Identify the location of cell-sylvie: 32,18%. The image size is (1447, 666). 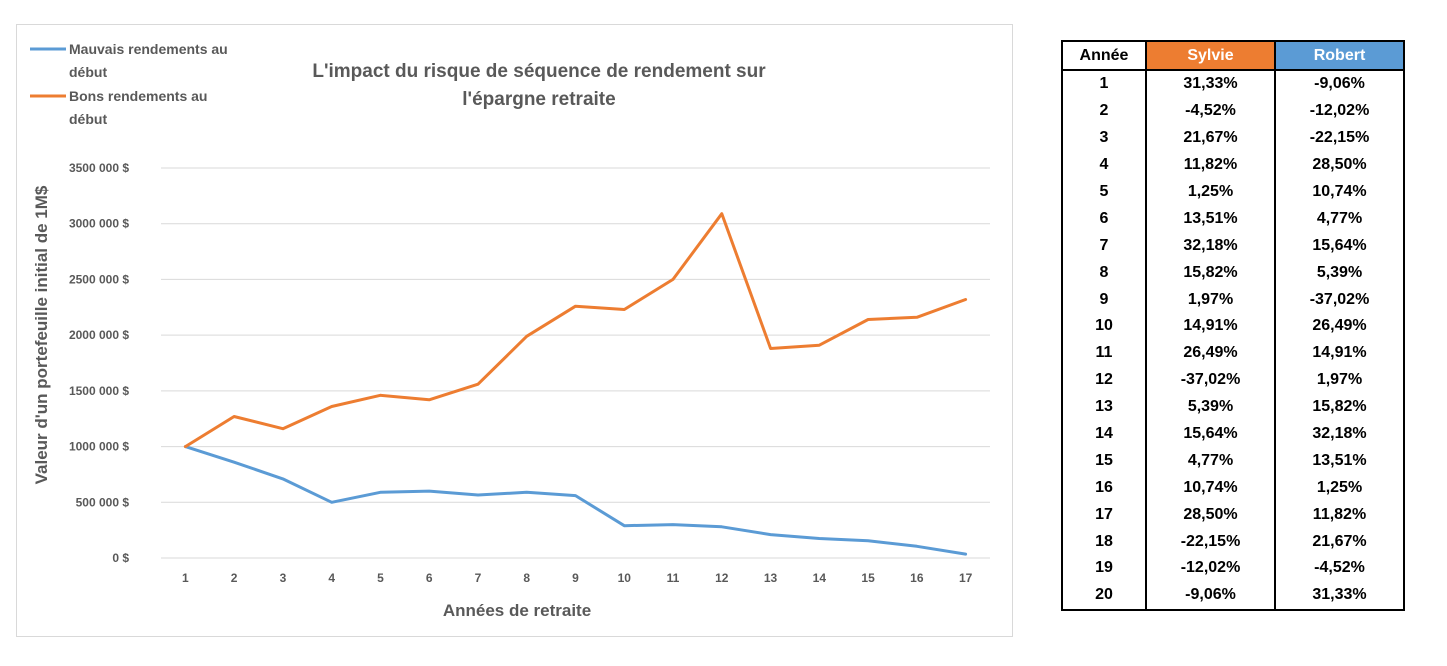
(1210, 246).